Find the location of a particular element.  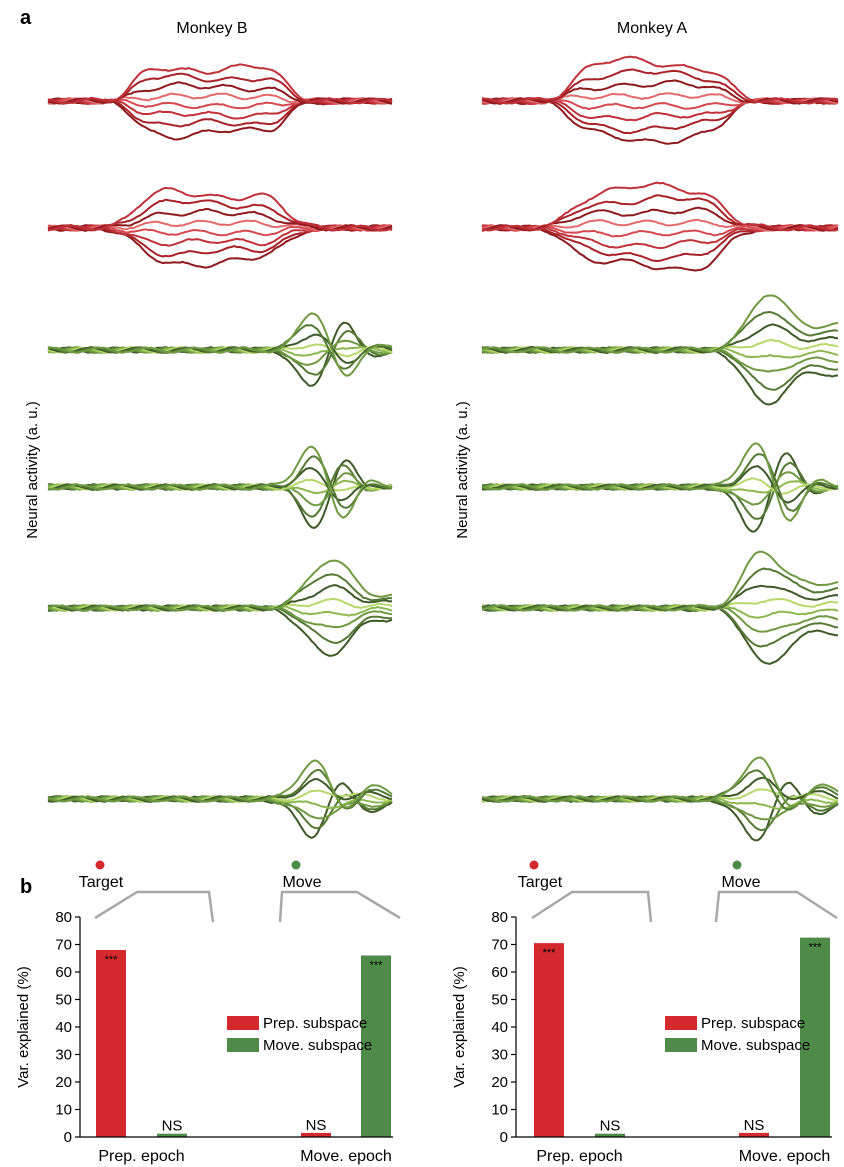

y-tick-label: 80 is located at coordinates (63, 917).